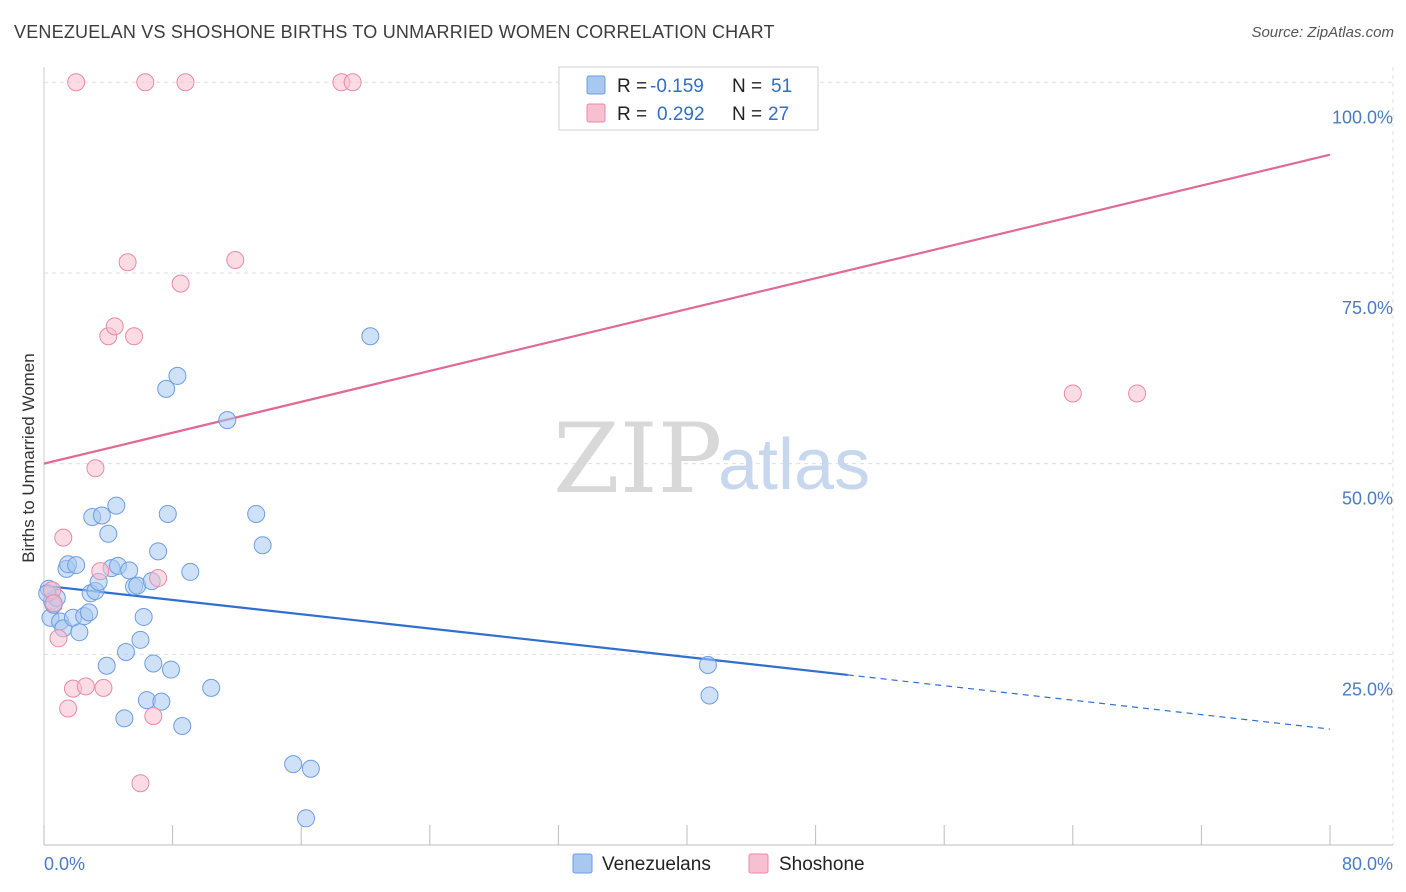  I want to click on legend-n-label-venezuelans: N =, so click(747, 86).